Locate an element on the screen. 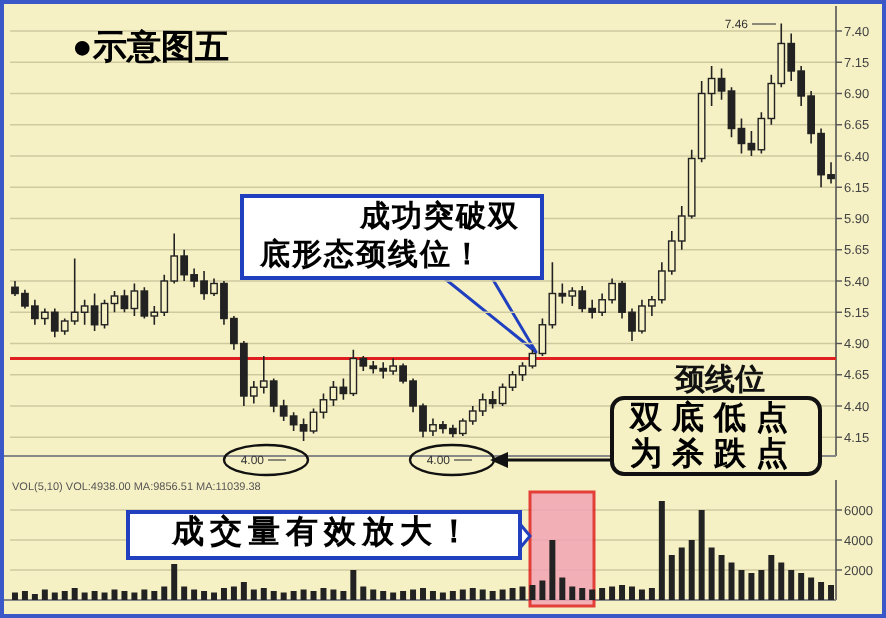 This screenshot has height=618, width=886. annotation: 成功突破双底形态颈线位！ is located at coordinates (392, 237).